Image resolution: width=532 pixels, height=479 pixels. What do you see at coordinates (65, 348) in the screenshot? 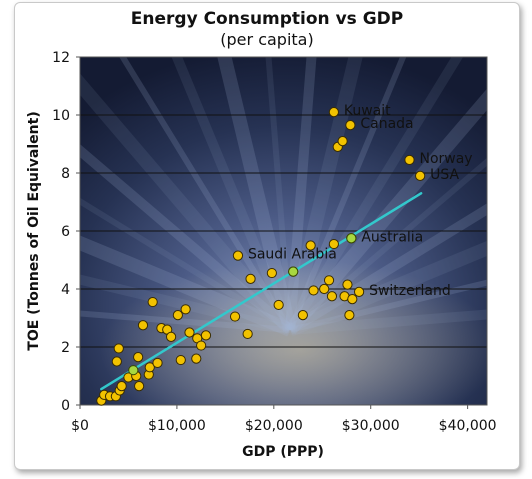
I see `y-tick-label: 2` at bounding box center [65, 348].